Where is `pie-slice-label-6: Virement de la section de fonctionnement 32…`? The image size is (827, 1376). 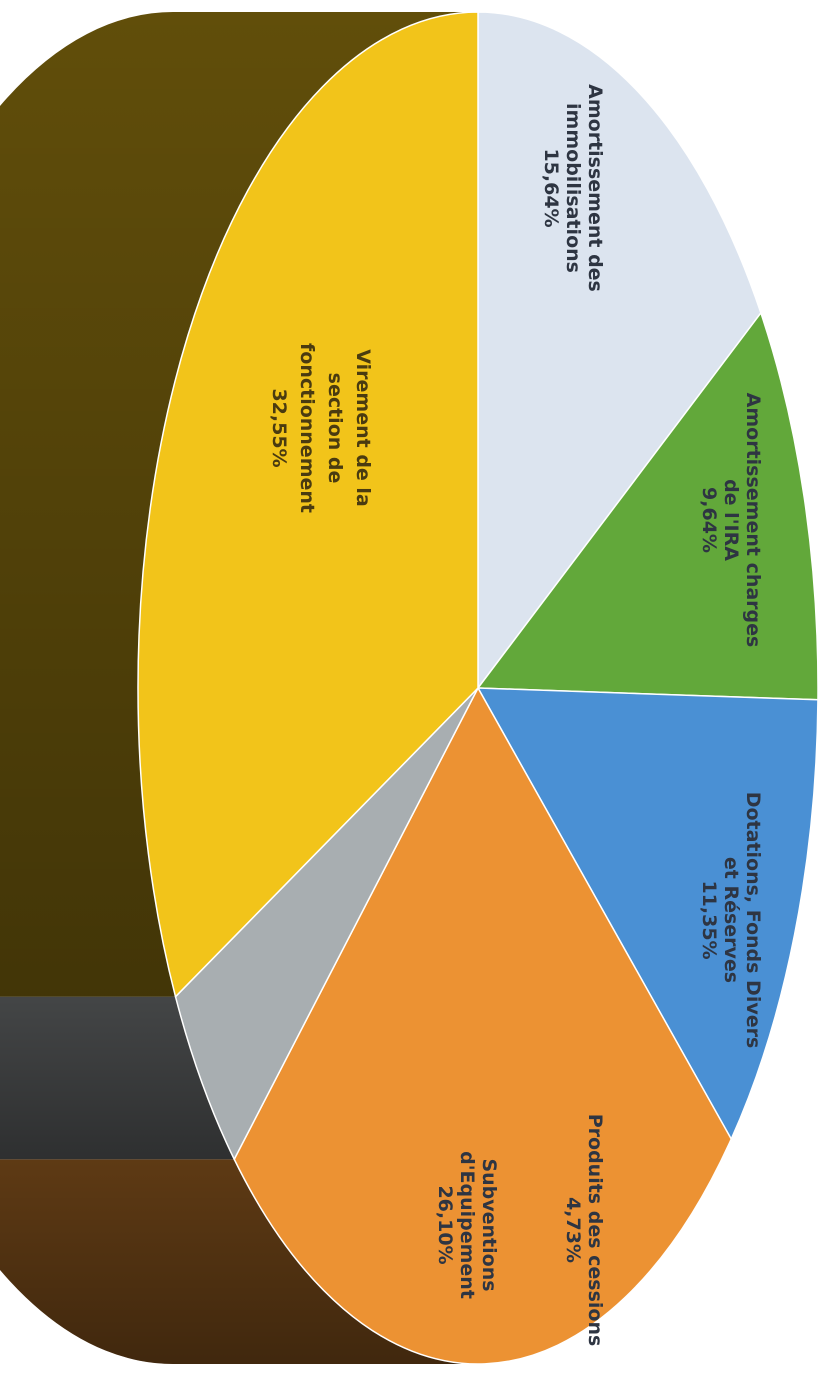
pie-slice-label-6: Virement de la section de fonctionnement 32… is located at coordinates (321, 428).